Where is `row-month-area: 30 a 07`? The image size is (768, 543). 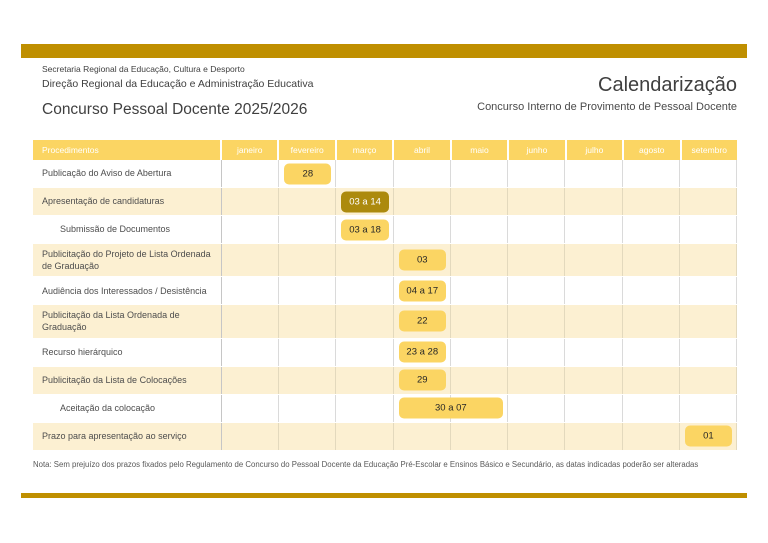
row-month-area: 30 a 07 is located at coordinates (479, 408).